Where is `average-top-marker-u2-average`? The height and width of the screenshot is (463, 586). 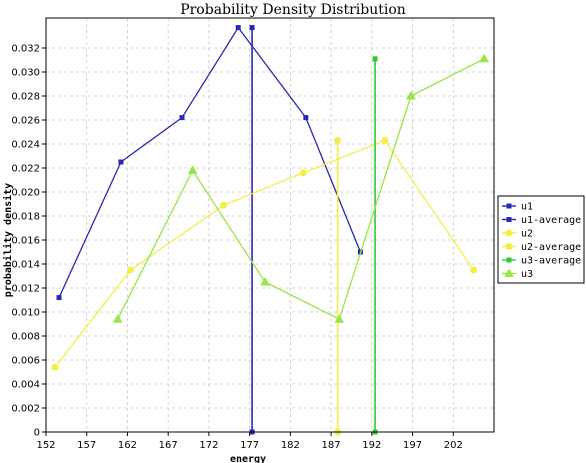
average-top-marker-u2-average is located at coordinates (338, 140).